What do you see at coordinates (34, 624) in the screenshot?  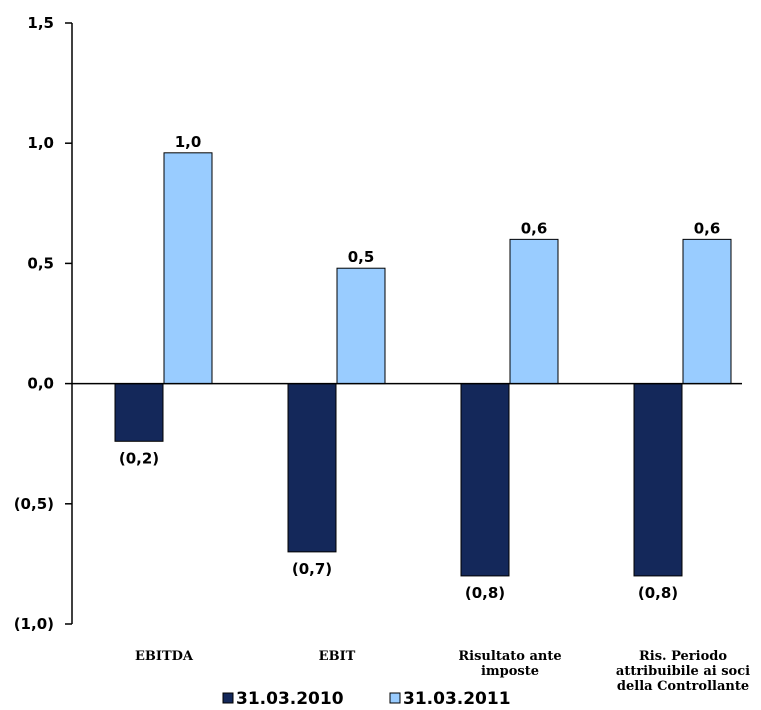 I see `y-tick-label: (1,0)` at bounding box center [34, 624].